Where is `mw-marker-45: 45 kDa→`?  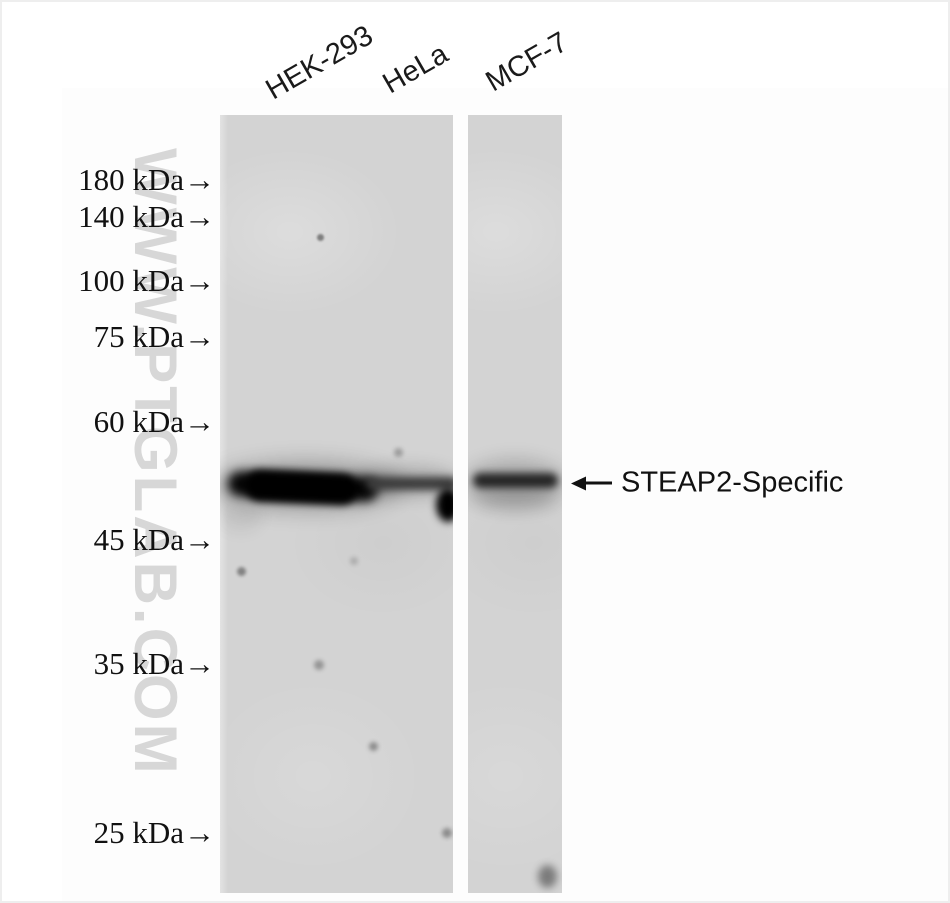
mw-marker-45: 45 kDa→ is located at coordinates (154, 539).